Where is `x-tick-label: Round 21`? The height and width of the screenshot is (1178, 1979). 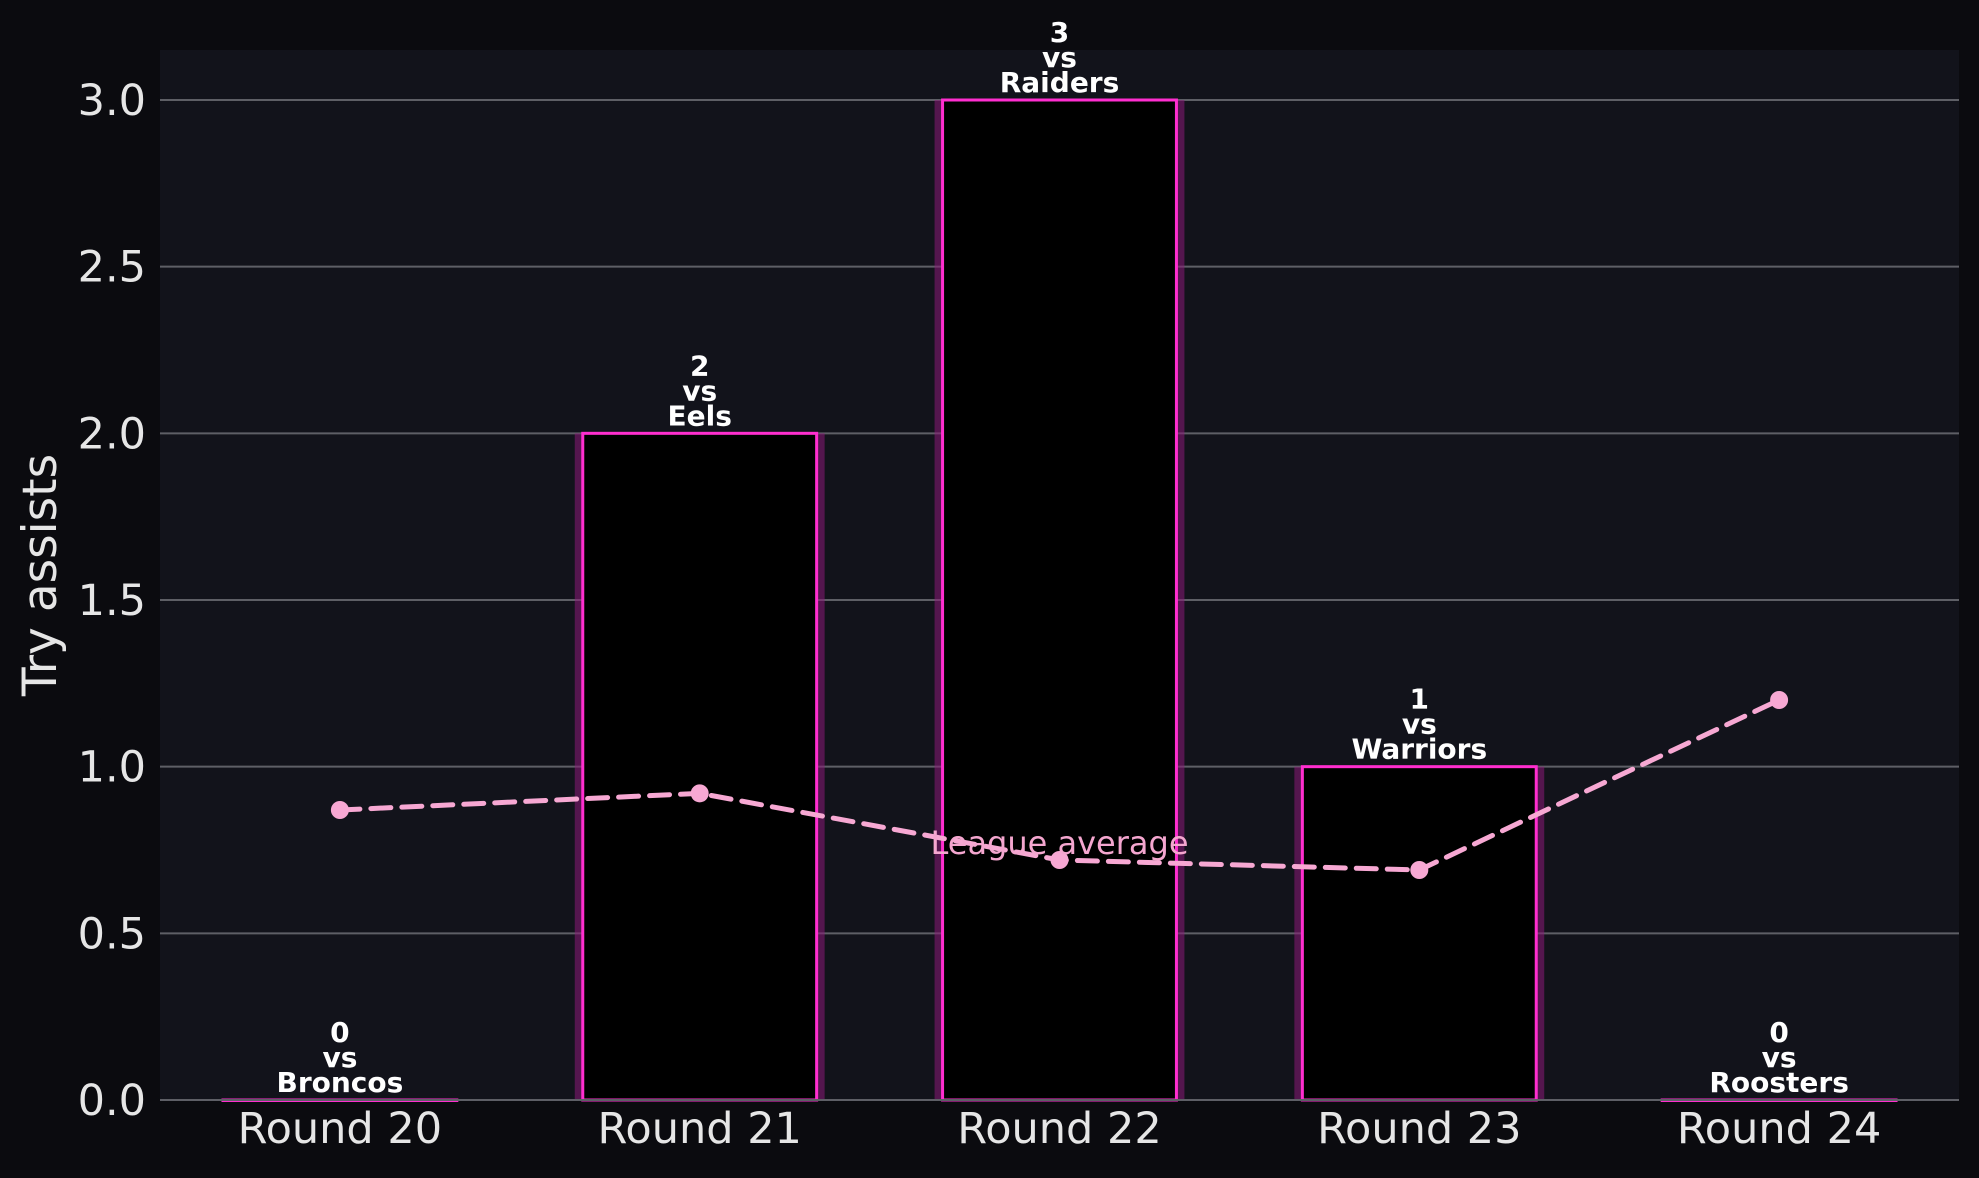
x-tick-label: Round 21 is located at coordinates (699, 1129).